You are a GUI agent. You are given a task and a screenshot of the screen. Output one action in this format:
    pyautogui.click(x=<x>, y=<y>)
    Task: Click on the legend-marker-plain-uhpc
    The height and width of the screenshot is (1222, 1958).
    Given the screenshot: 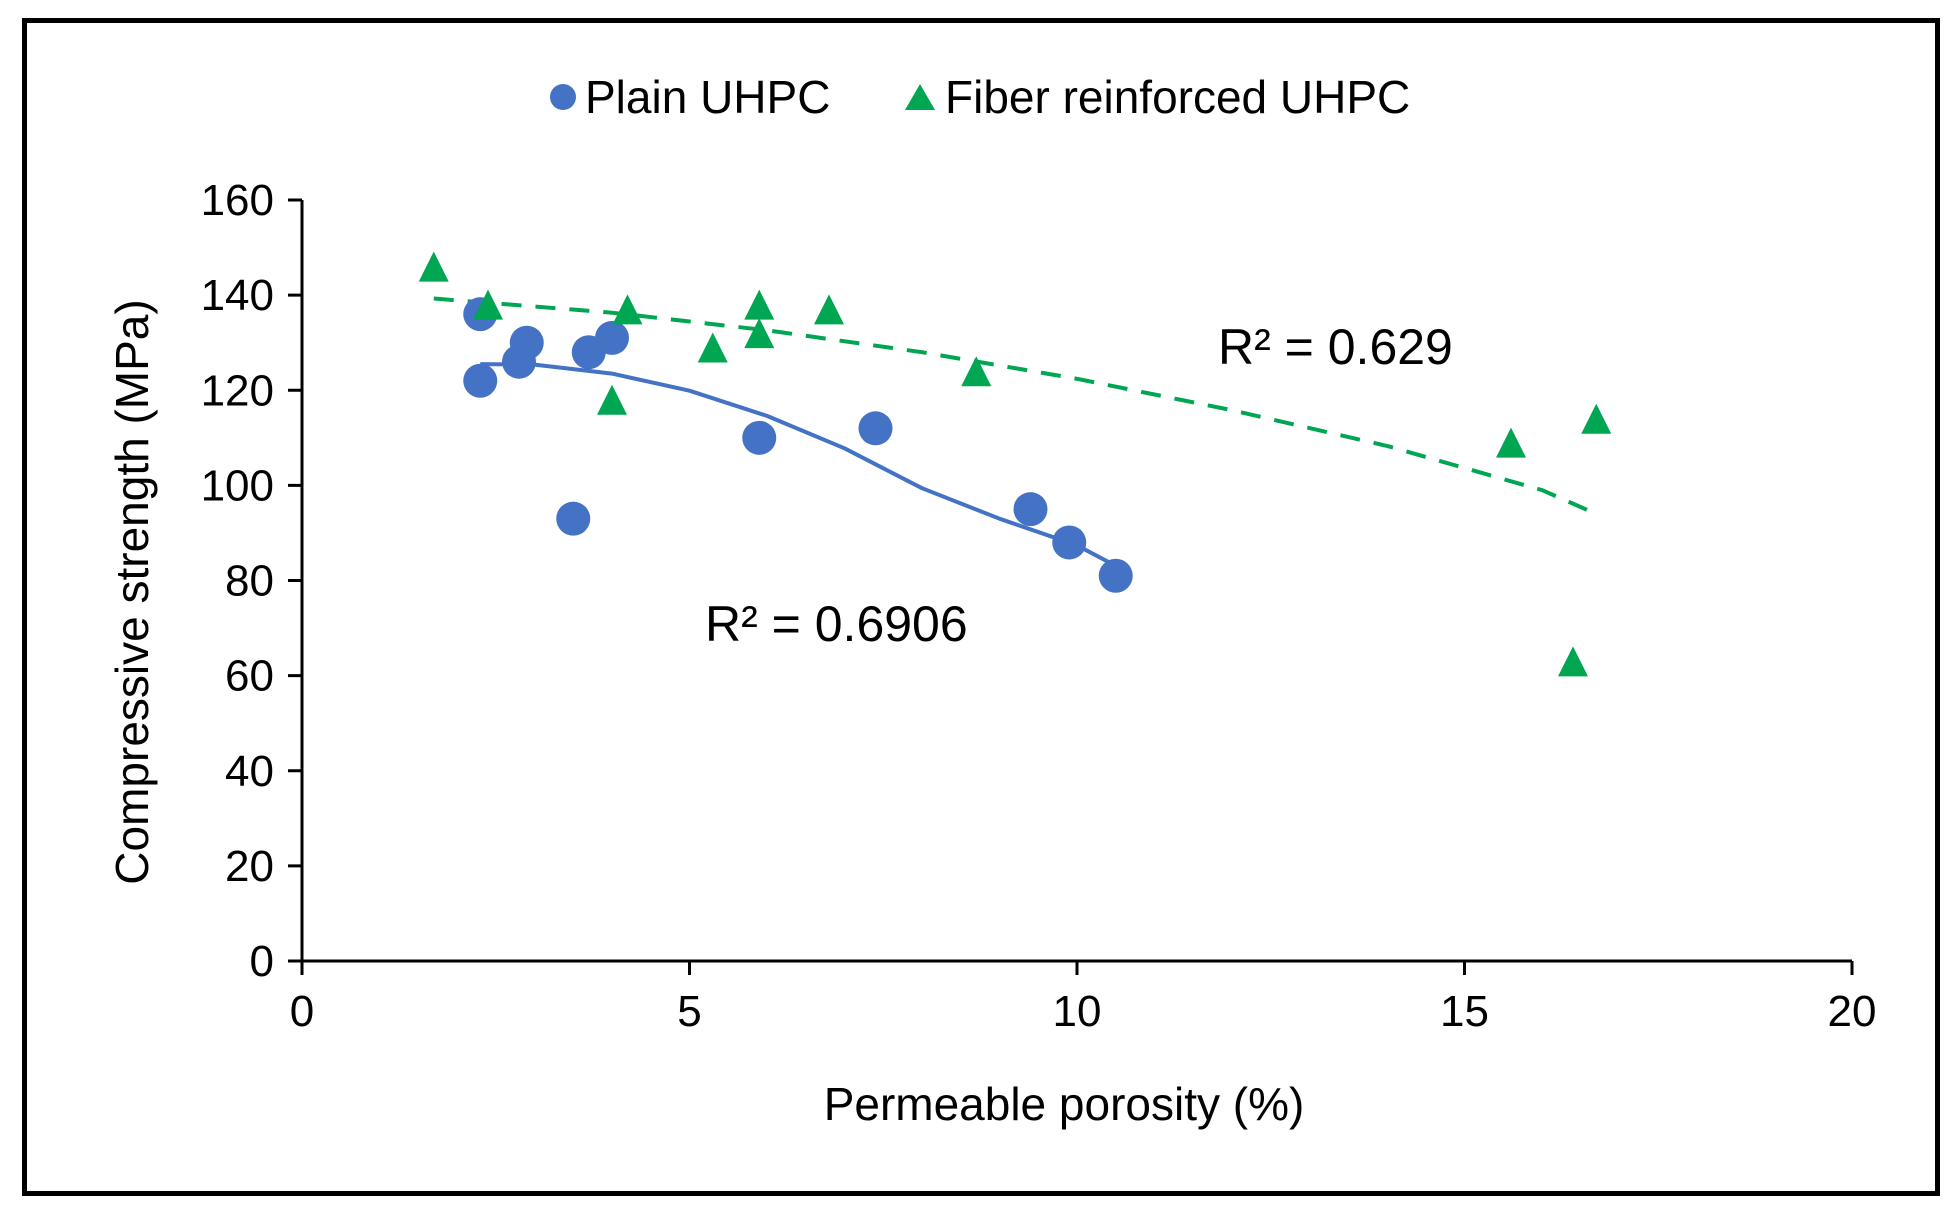 What is the action you would take?
    pyautogui.click(x=563, y=97)
    